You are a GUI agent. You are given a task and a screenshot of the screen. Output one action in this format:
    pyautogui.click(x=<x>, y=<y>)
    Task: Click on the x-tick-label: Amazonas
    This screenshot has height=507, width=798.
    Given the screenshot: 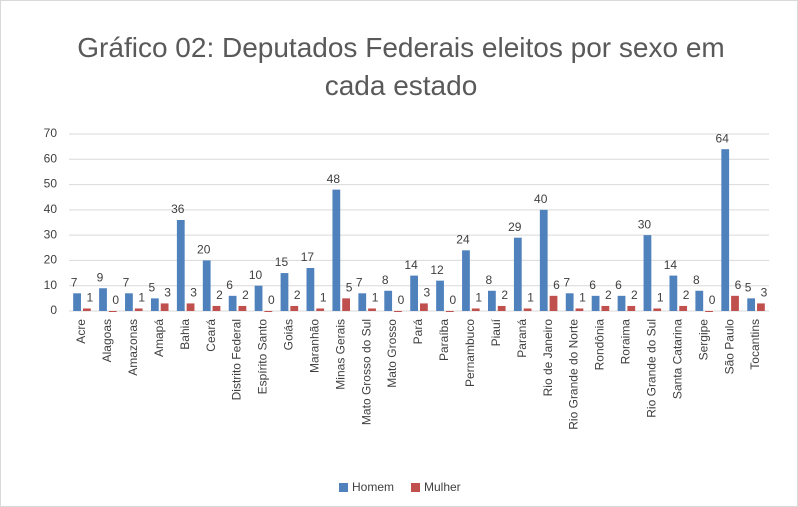 What is the action you would take?
    pyautogui.click(x=133, y=347)
    